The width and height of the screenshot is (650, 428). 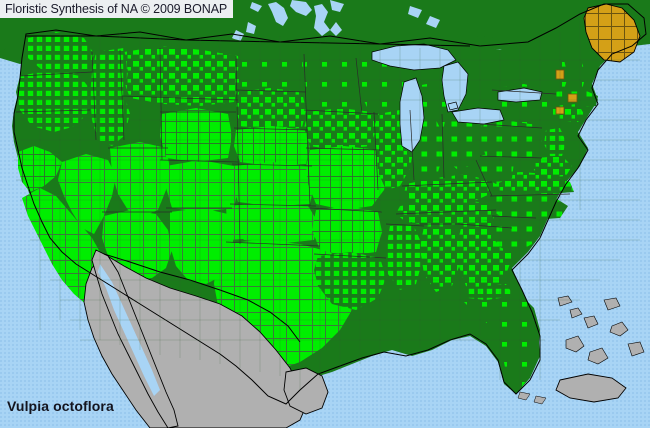 I want to click on species-name-label: Vulpia octoflora, so click(x=60, y=406).